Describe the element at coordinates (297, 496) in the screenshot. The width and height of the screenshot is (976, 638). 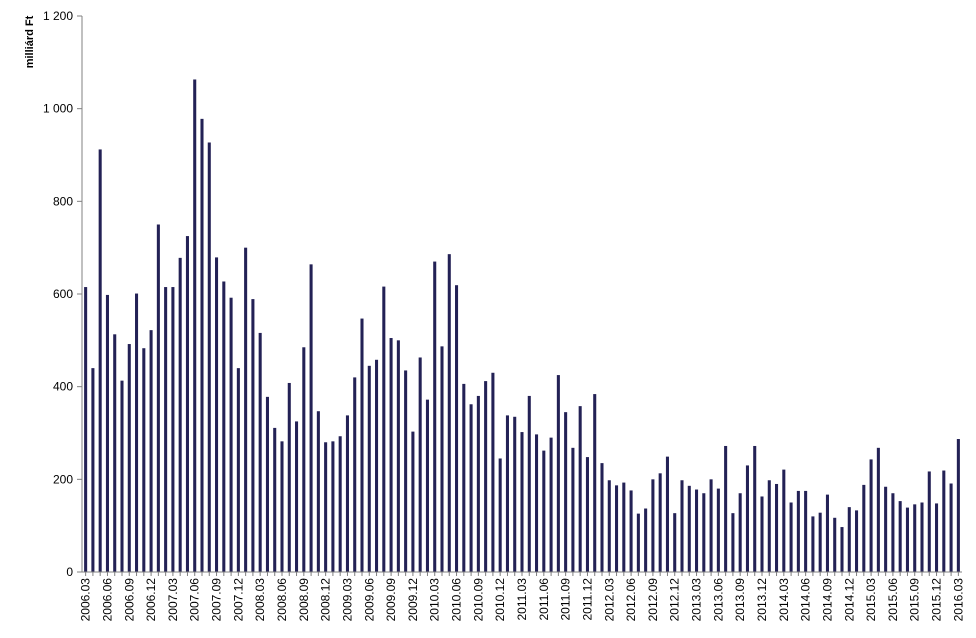
I see `bar-2008.08` at that location.